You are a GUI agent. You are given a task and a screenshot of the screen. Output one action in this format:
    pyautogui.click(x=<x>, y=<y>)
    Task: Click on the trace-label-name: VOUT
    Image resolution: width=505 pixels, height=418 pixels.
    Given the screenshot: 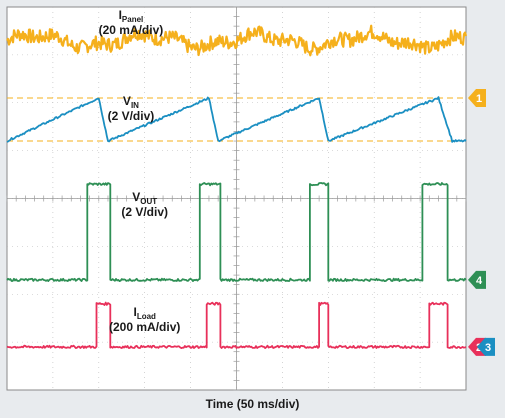 What is the action you would take?
    pyautogui.click(x=144, y=198)
    